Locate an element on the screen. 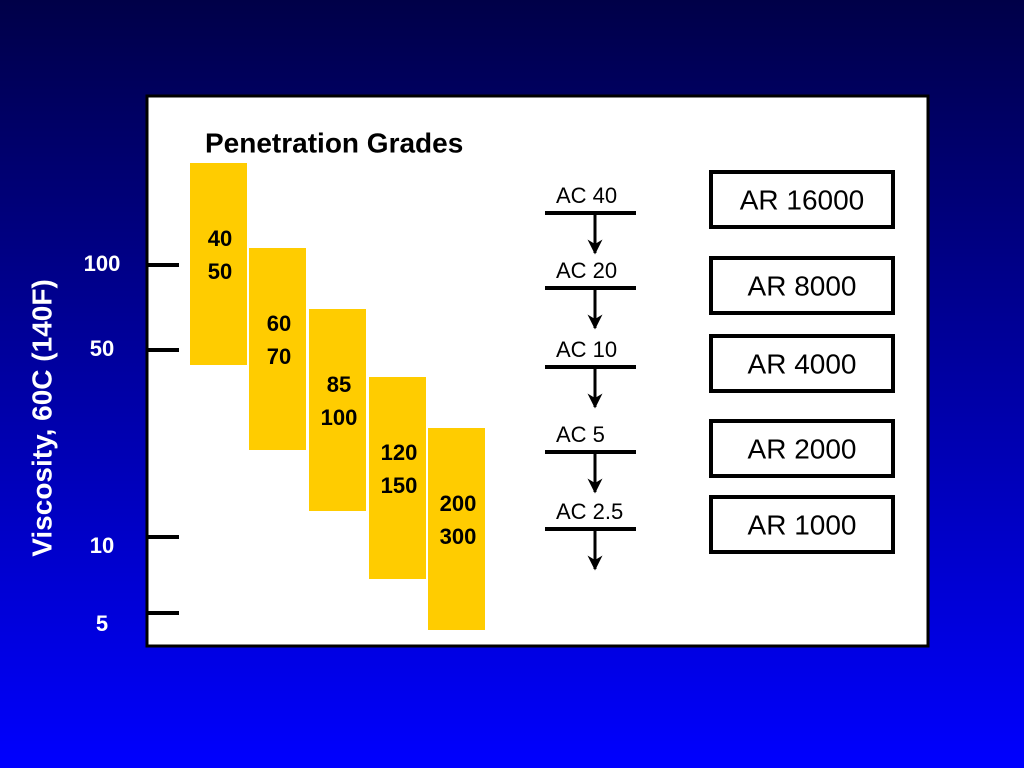  grade-label: 150 is located at coordinates (399, 485).